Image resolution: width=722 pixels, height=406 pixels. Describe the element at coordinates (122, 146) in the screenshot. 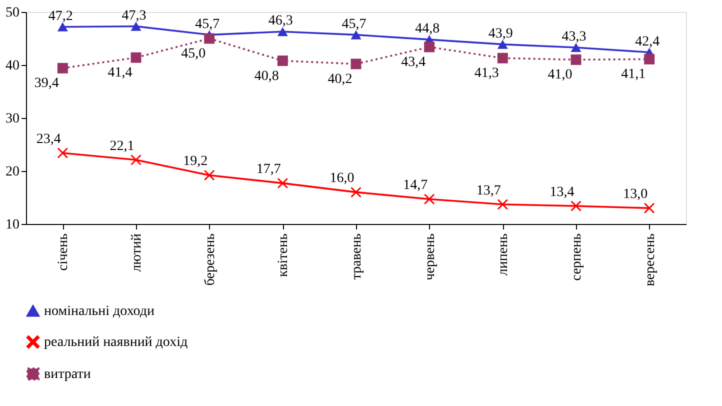

I see `data-label: 22,1` at that location.